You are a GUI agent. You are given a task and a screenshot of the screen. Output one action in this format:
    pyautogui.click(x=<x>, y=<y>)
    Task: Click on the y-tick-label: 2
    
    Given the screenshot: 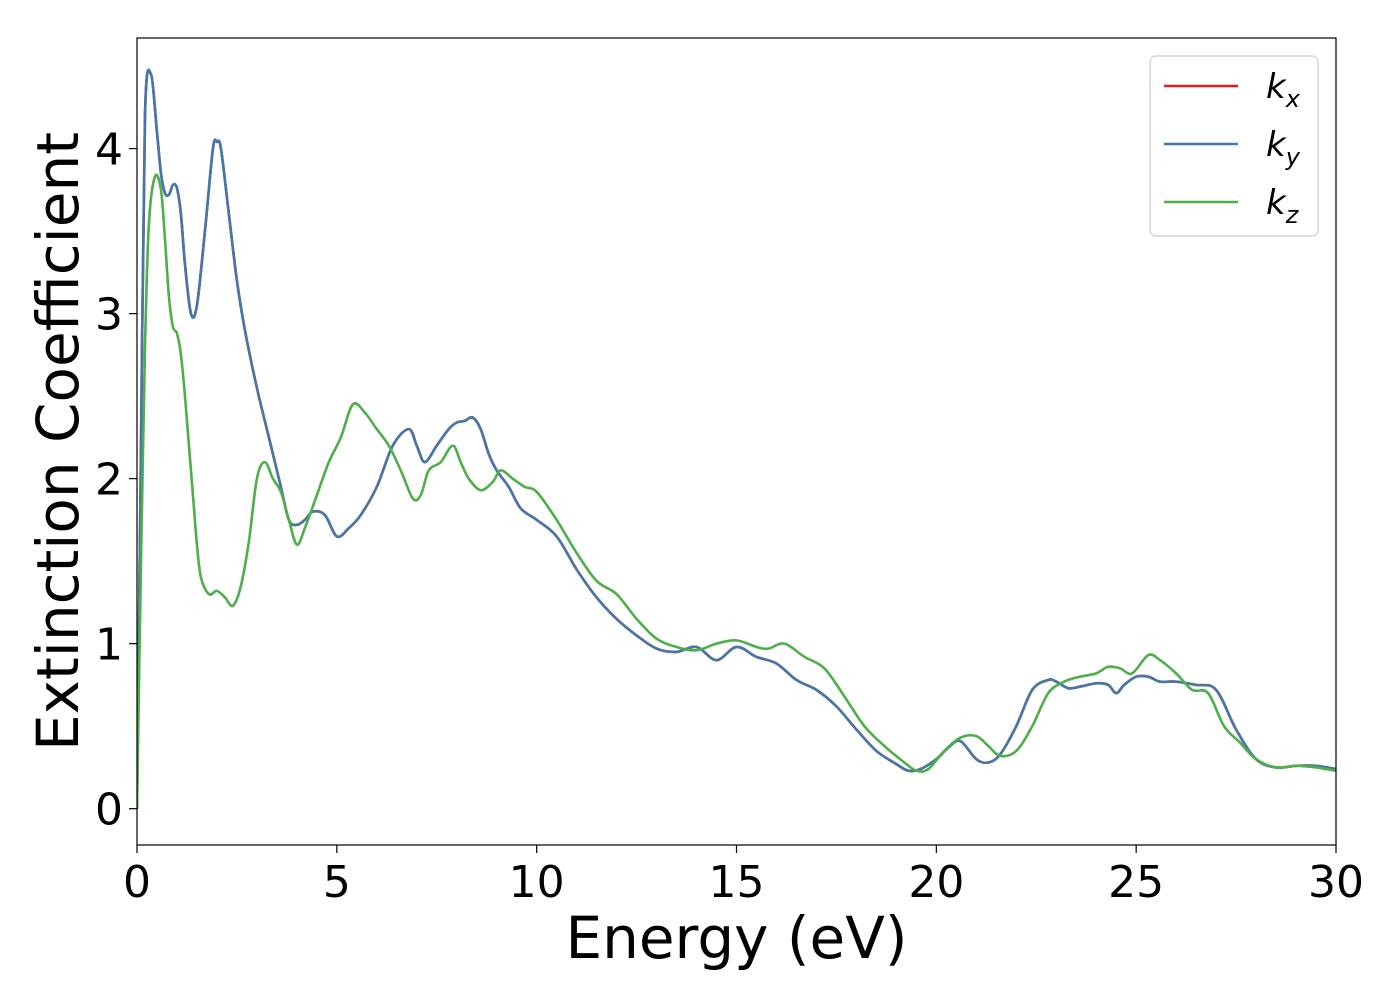 What is the action you would take?
    pyautogui.click(x=109, y=480)
    